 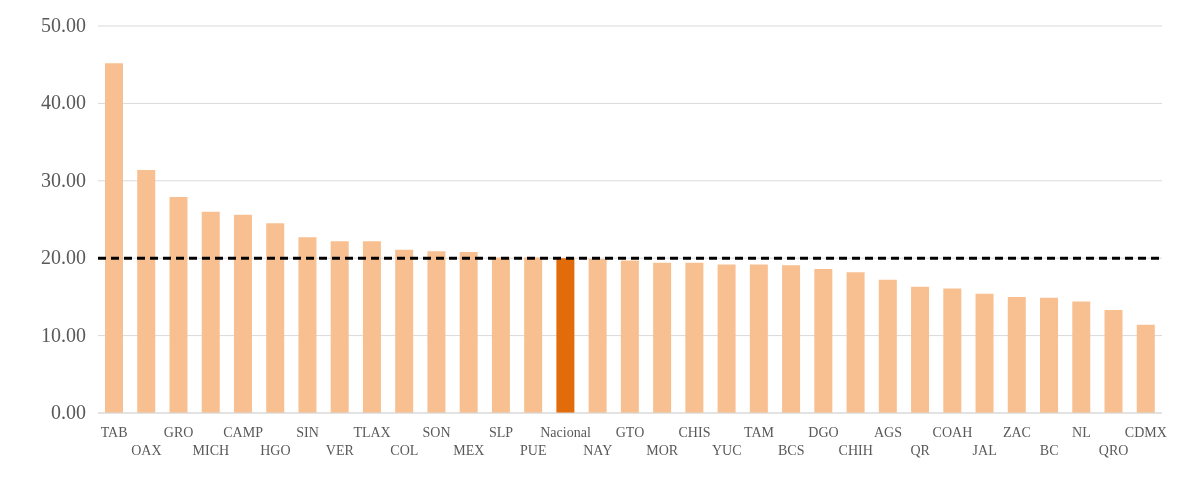 I want to click on x-tick-label: PUE, so click(x=533, y=450).